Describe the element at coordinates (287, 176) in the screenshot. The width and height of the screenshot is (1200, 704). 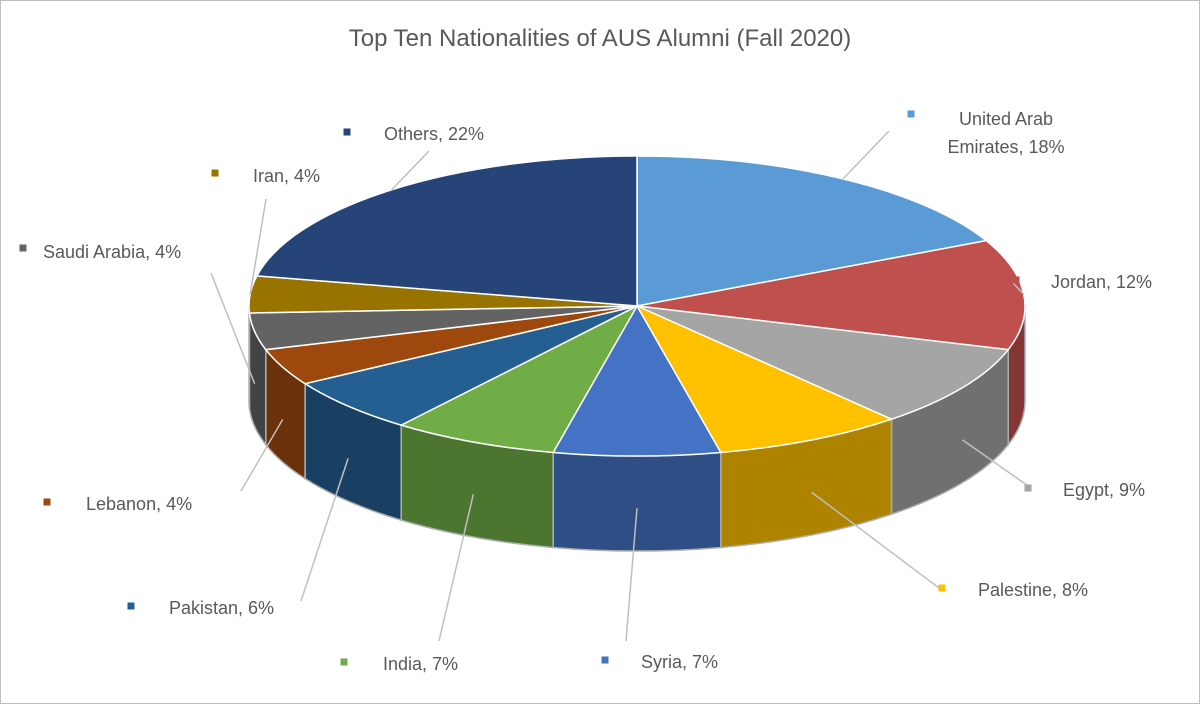
I see `data-label: Iran, 4%` at that location.